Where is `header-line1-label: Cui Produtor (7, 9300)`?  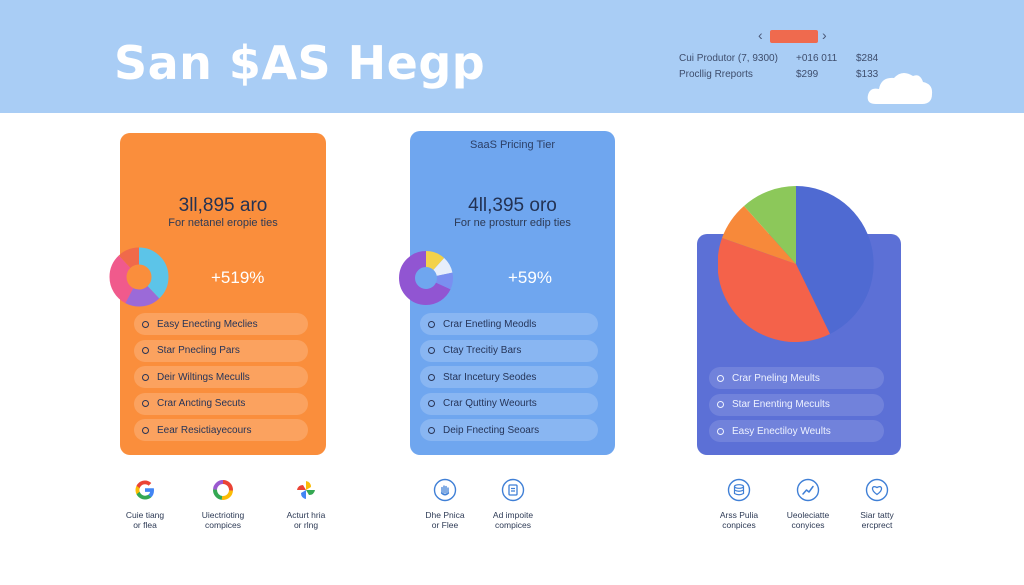 header-line1-label: Cui Produtor (7, 9300) is located at coordinates (728, 58).